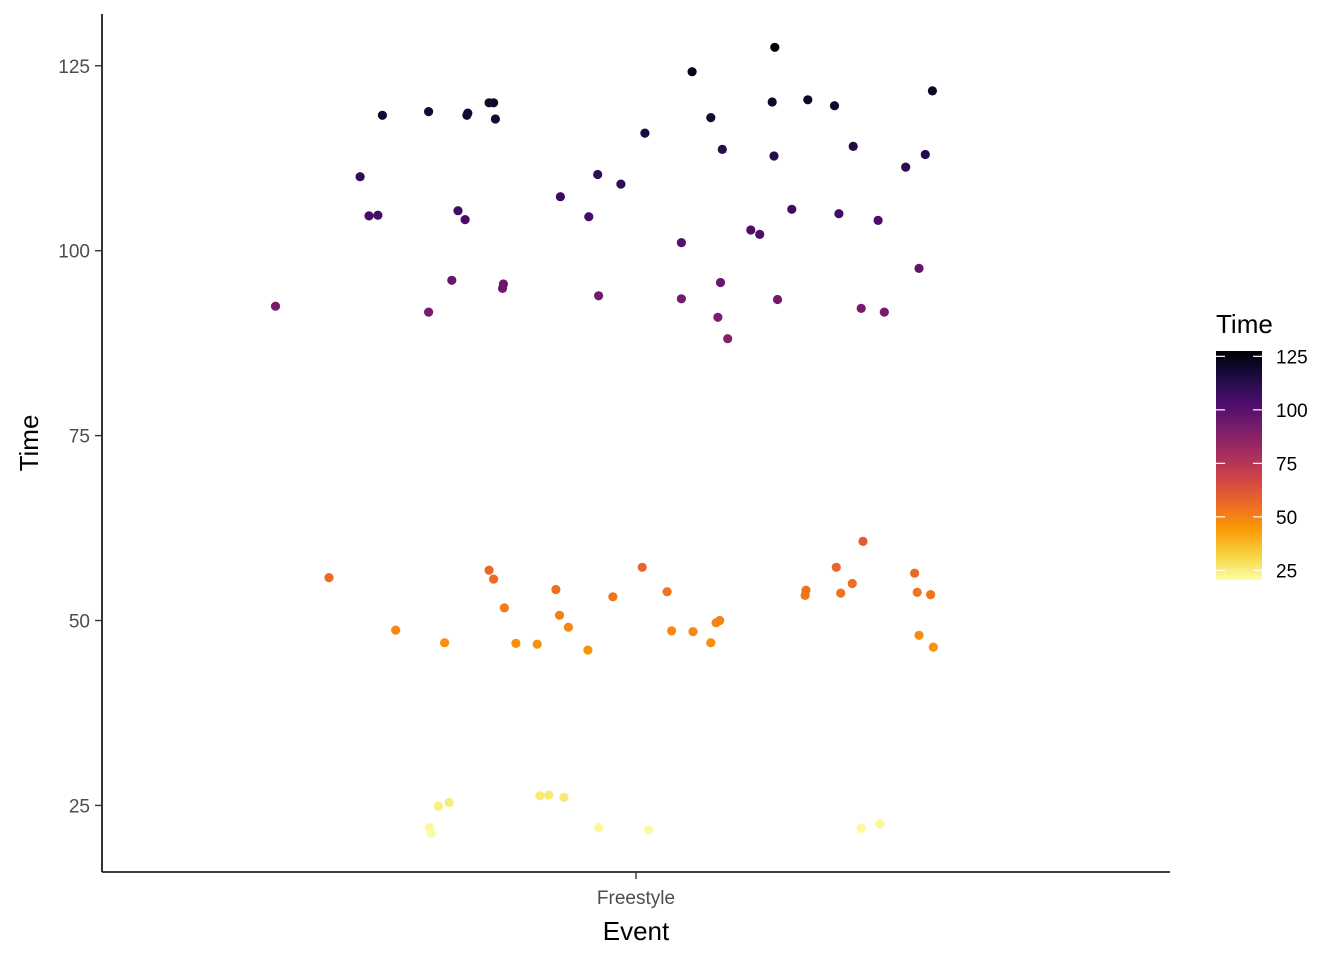  What do you see at coordinates (1244, 324) in the screenshot?
I see `legend-title: Time` at bounding box center [1244, 324].